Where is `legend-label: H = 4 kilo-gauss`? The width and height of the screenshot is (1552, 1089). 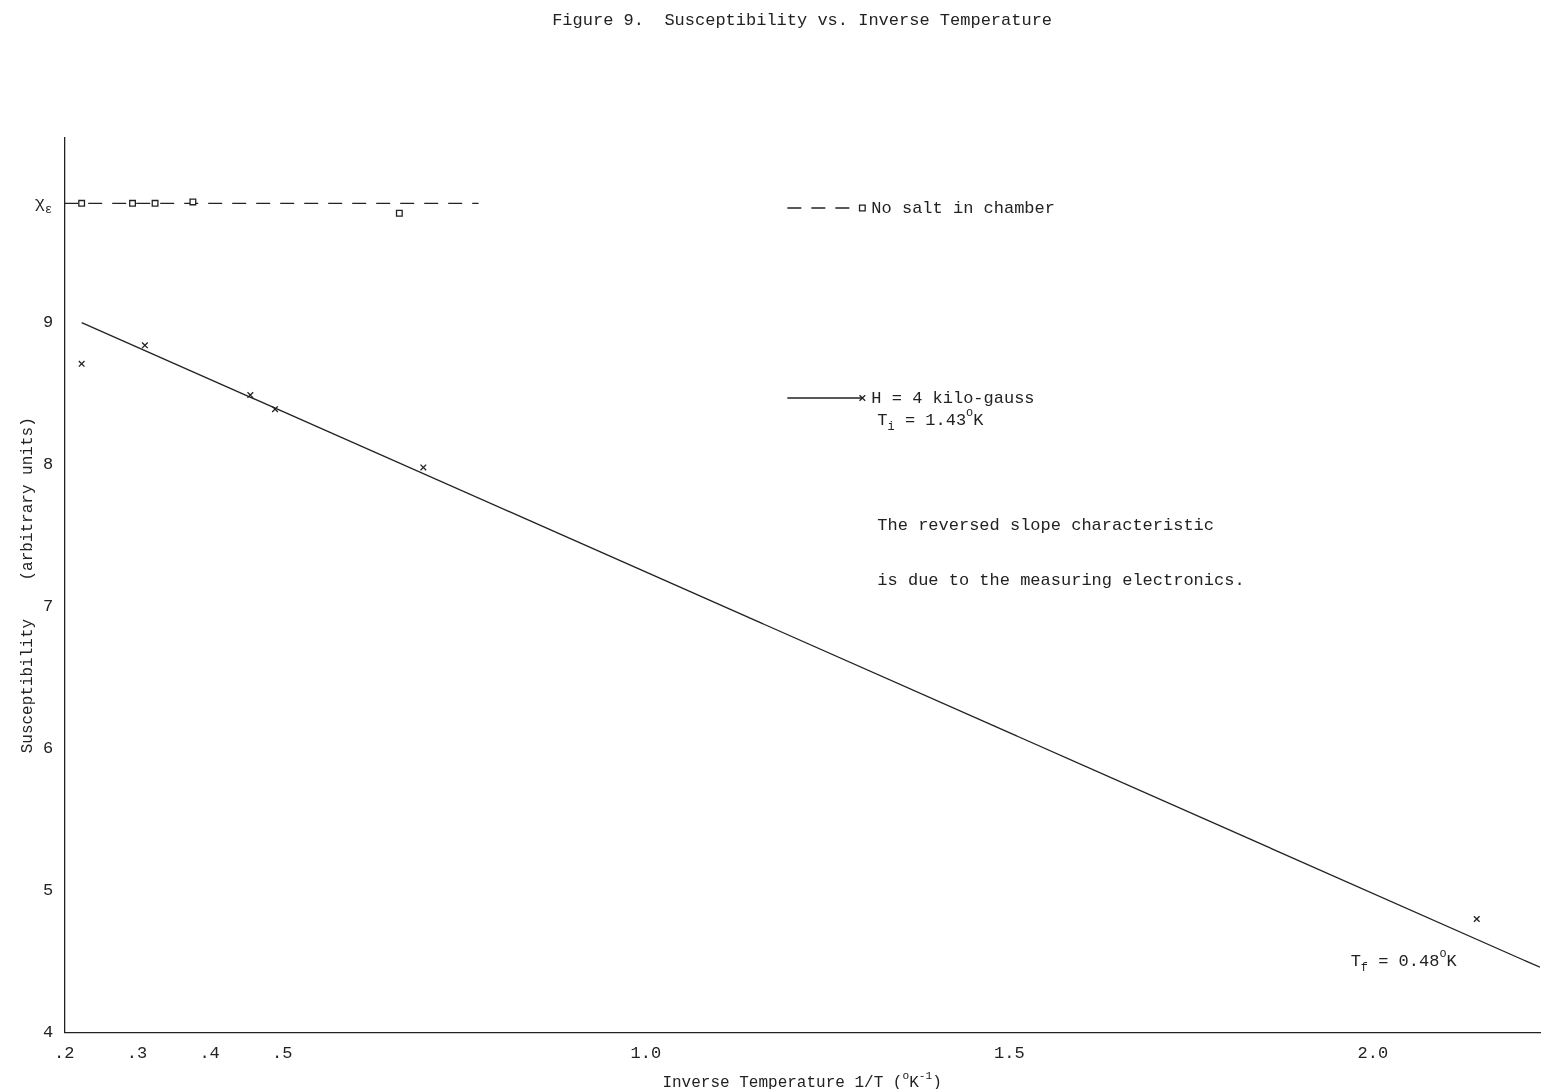
legend-label: H = 4 kilo-gauss is located at coordinates (953, 398).